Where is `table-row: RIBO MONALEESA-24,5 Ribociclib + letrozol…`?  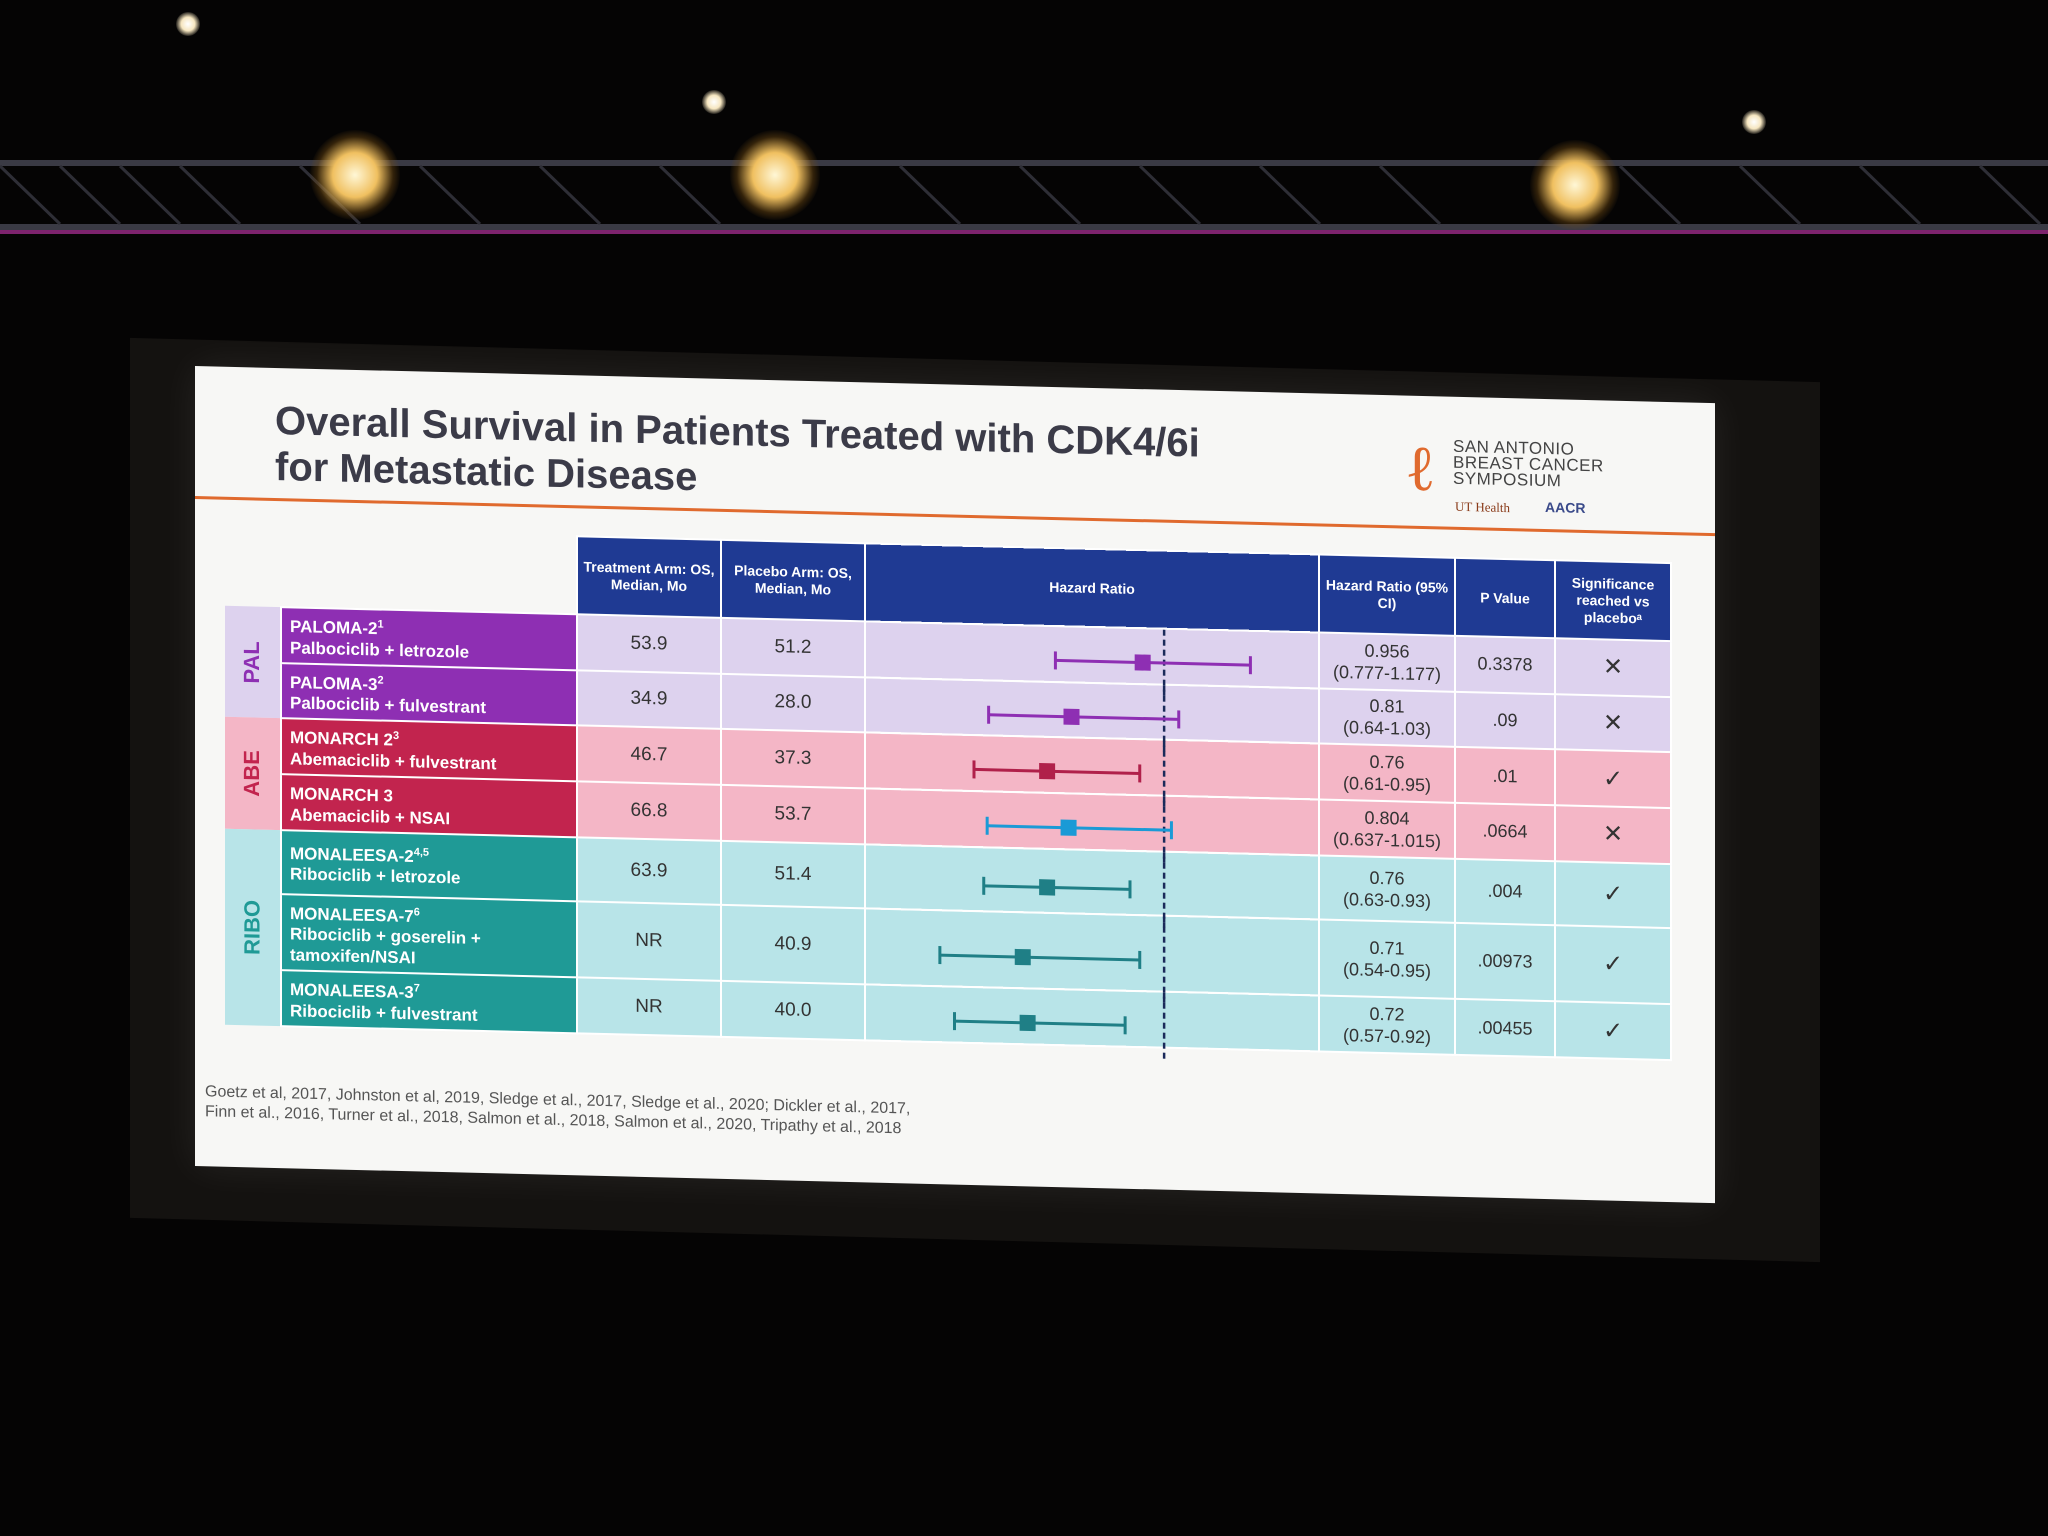 table-row: RIBO MONALEESA-24,5 Ribociclib + letrozol… is located at coordinates (948, 891).